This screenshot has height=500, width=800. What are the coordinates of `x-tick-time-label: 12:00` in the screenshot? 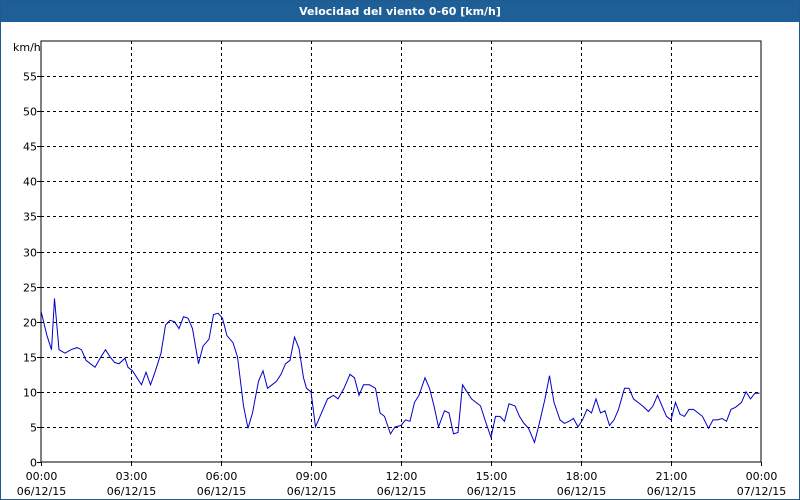 It's located at (402, 476).